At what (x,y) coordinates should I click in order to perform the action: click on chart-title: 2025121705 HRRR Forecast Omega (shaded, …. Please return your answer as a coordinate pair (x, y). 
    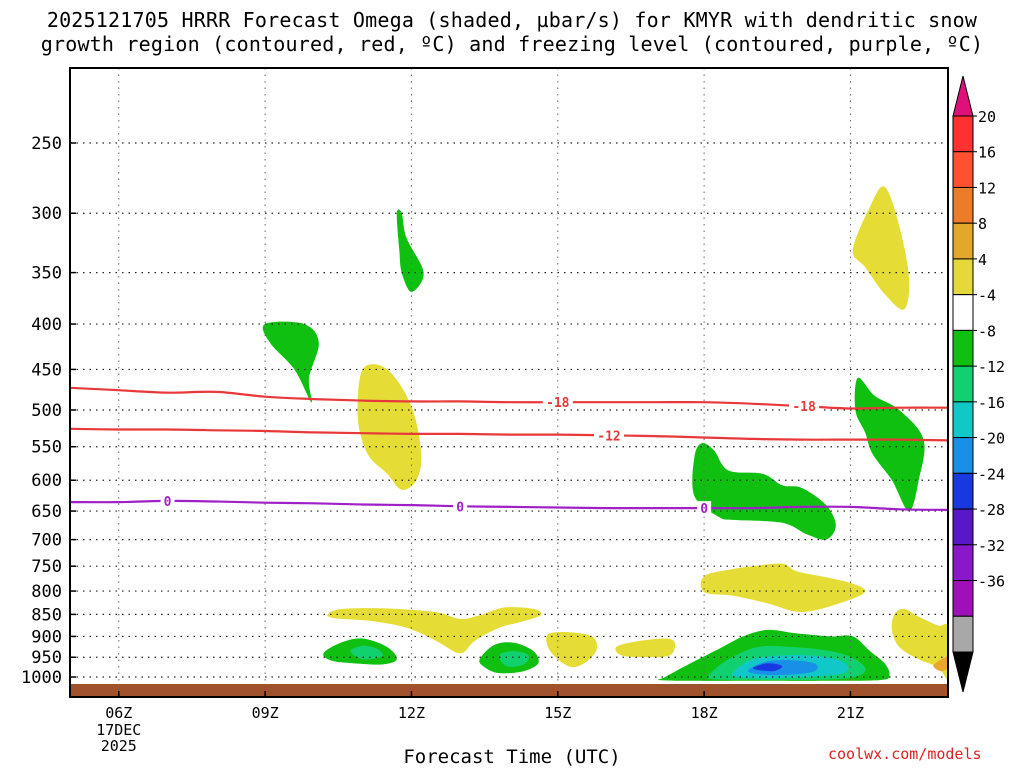
    Looking at the image, I should click on (512, 32).